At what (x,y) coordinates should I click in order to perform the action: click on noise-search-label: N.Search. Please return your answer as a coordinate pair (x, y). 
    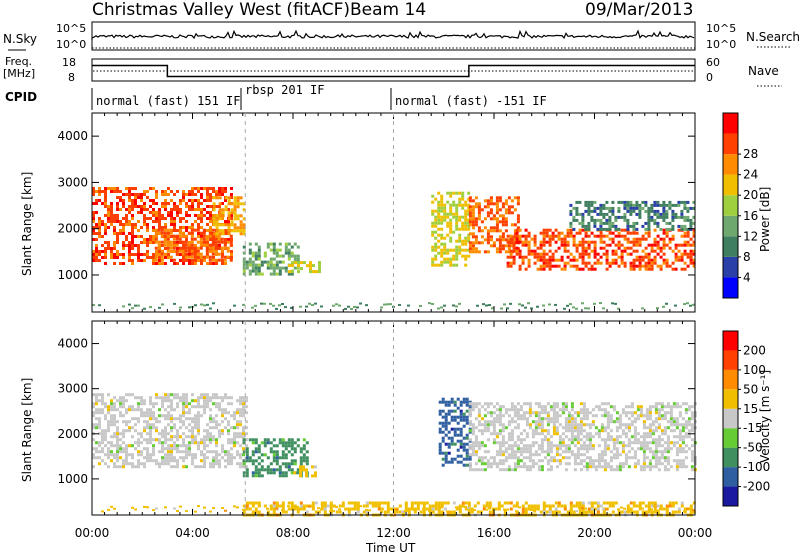
    Looking at the image, I should click on (773, 37).